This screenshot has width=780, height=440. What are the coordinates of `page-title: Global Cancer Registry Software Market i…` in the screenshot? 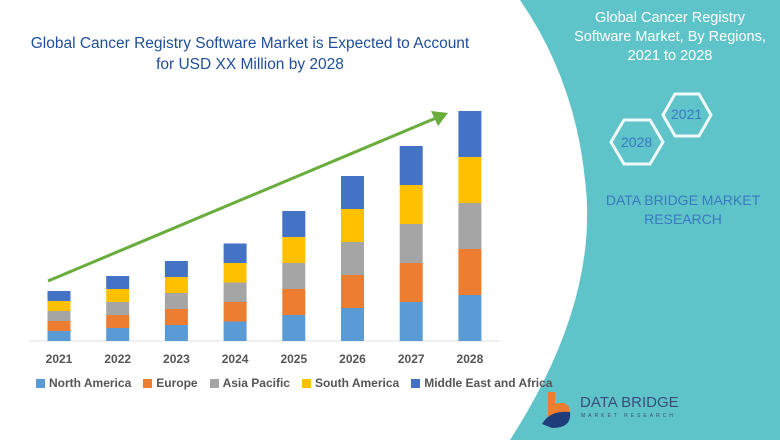 It's located at (250, 54).